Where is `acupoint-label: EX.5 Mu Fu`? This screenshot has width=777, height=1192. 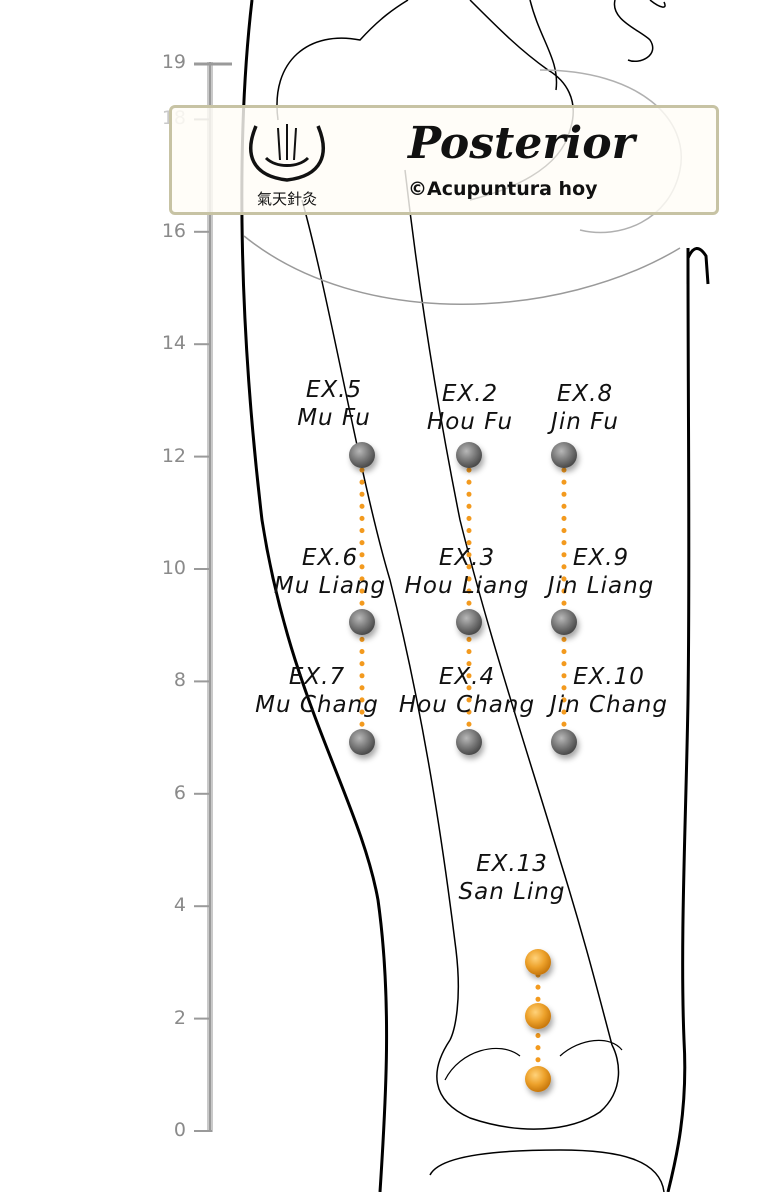 acupoint-label: EX.5 Mu Fu is located at coordinates (334, 404).